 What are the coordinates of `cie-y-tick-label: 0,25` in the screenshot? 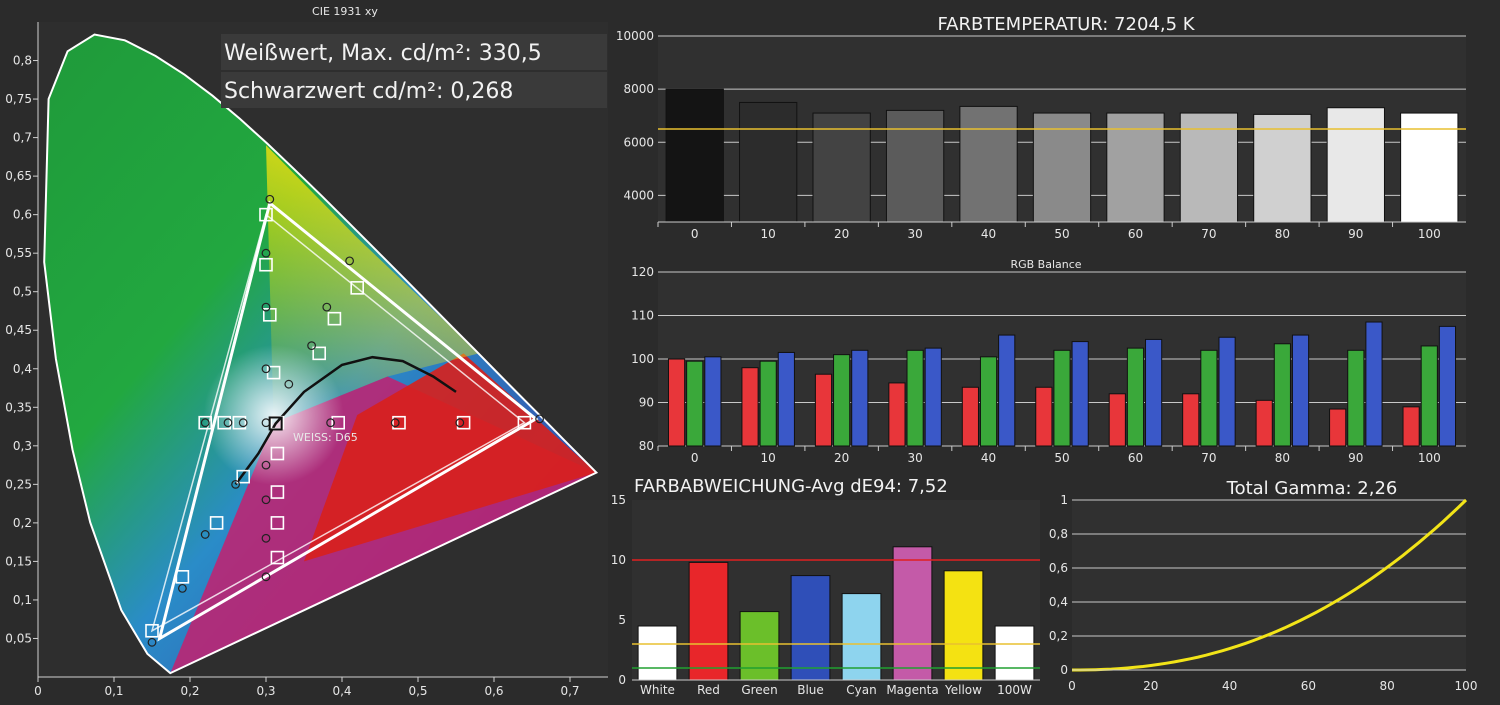 It's located at (18, 484).